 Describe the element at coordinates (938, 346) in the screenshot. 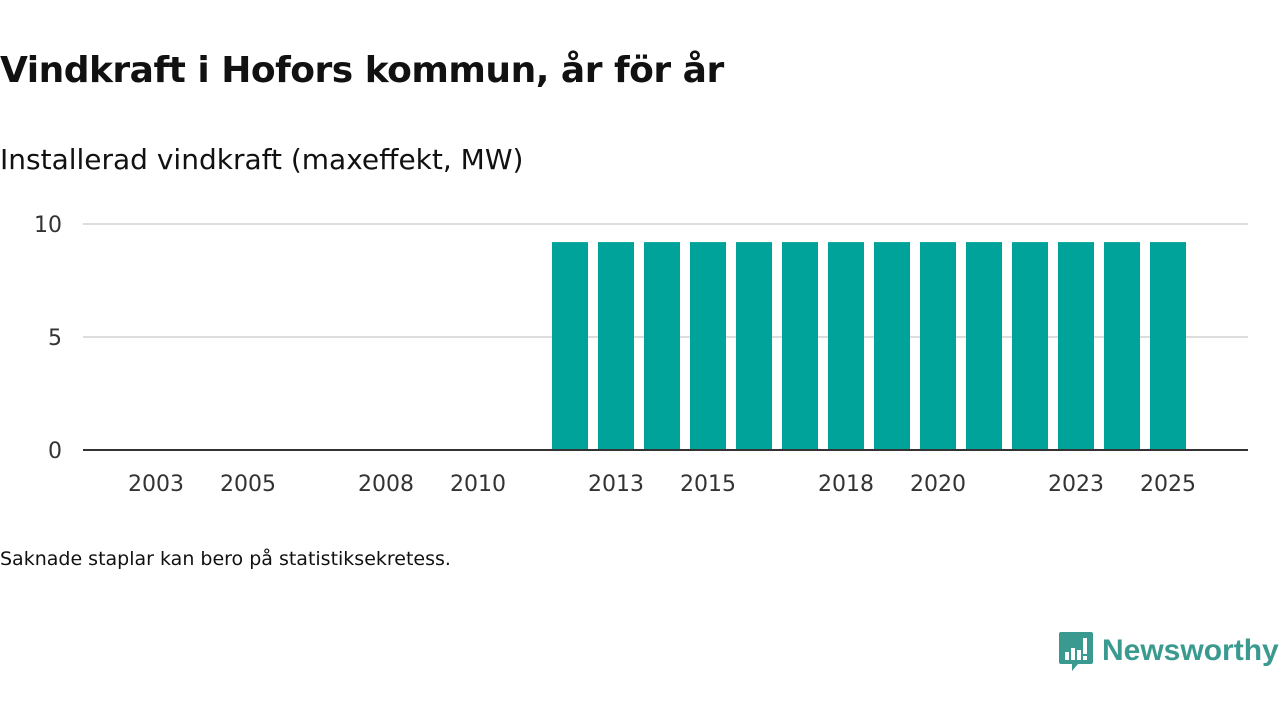

I see `bar-2020` at that location.